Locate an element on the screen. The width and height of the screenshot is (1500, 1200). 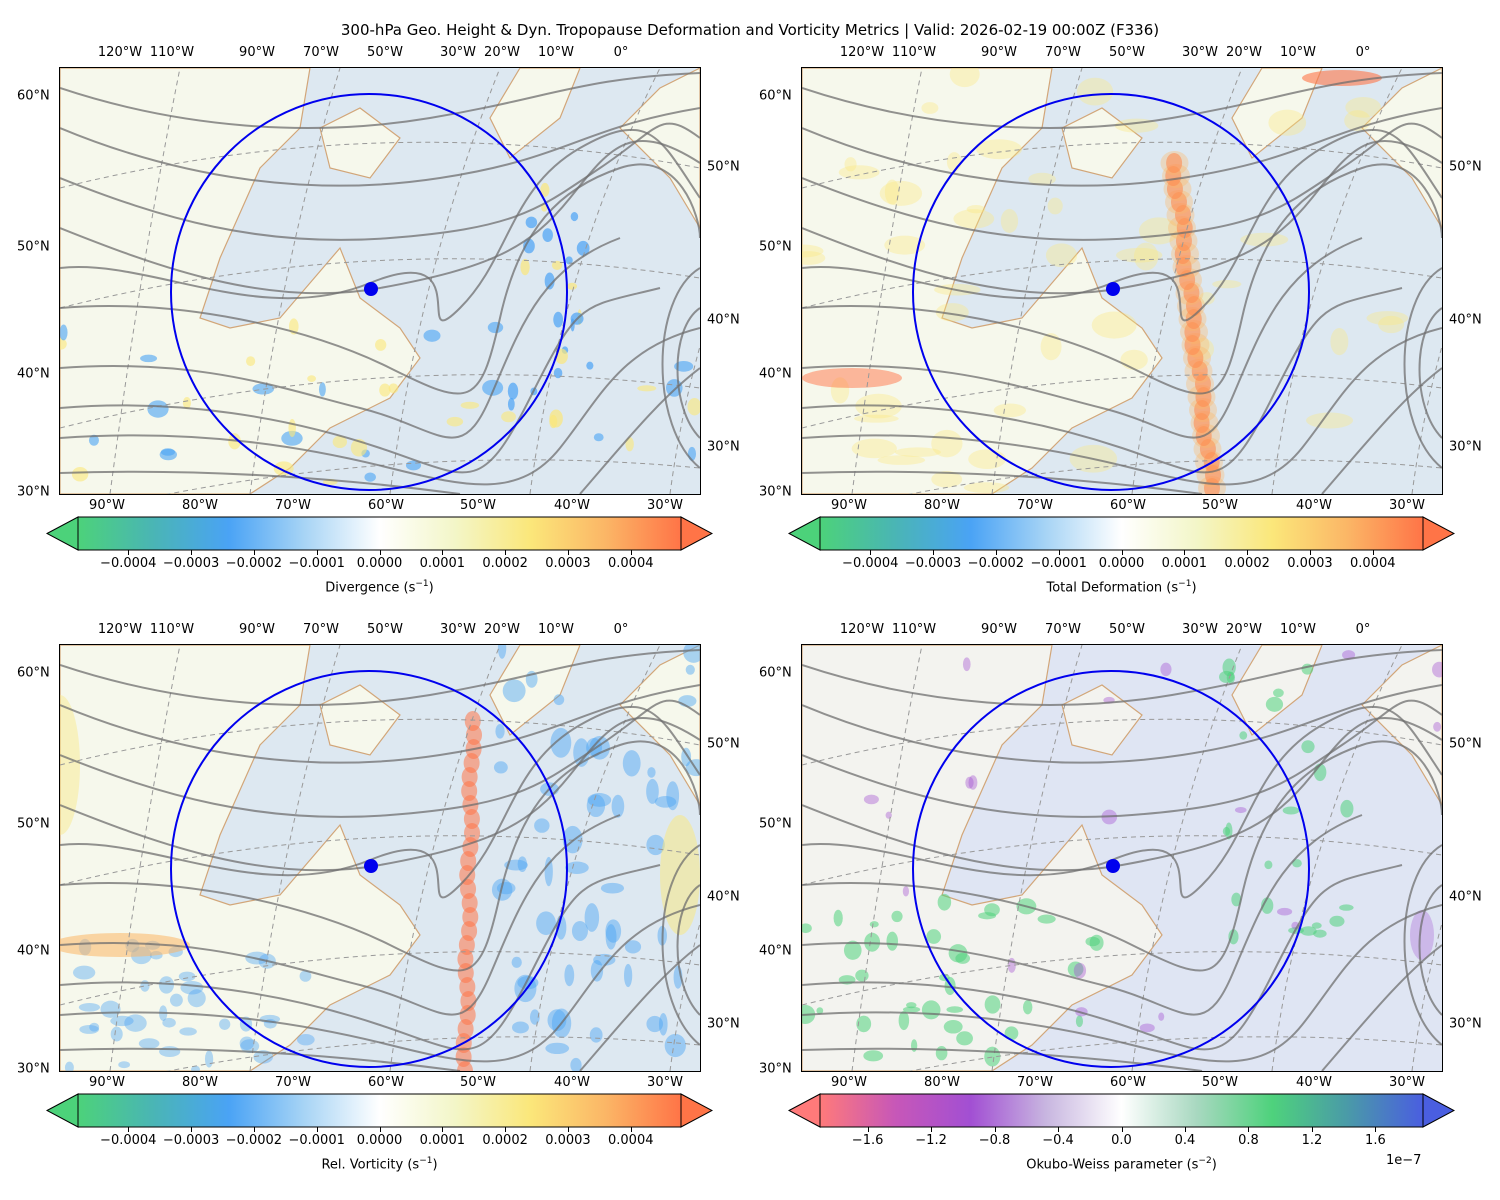
parallel-gridline is located at coordinates (380, 283).